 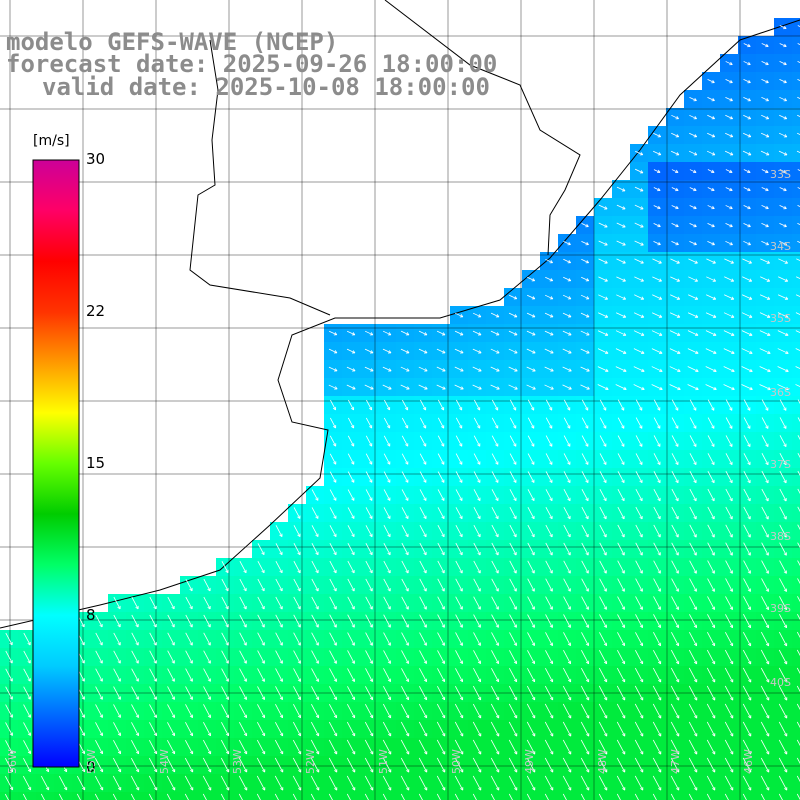 I want to click on lon-label: 53W, so click(x=237, y=761).